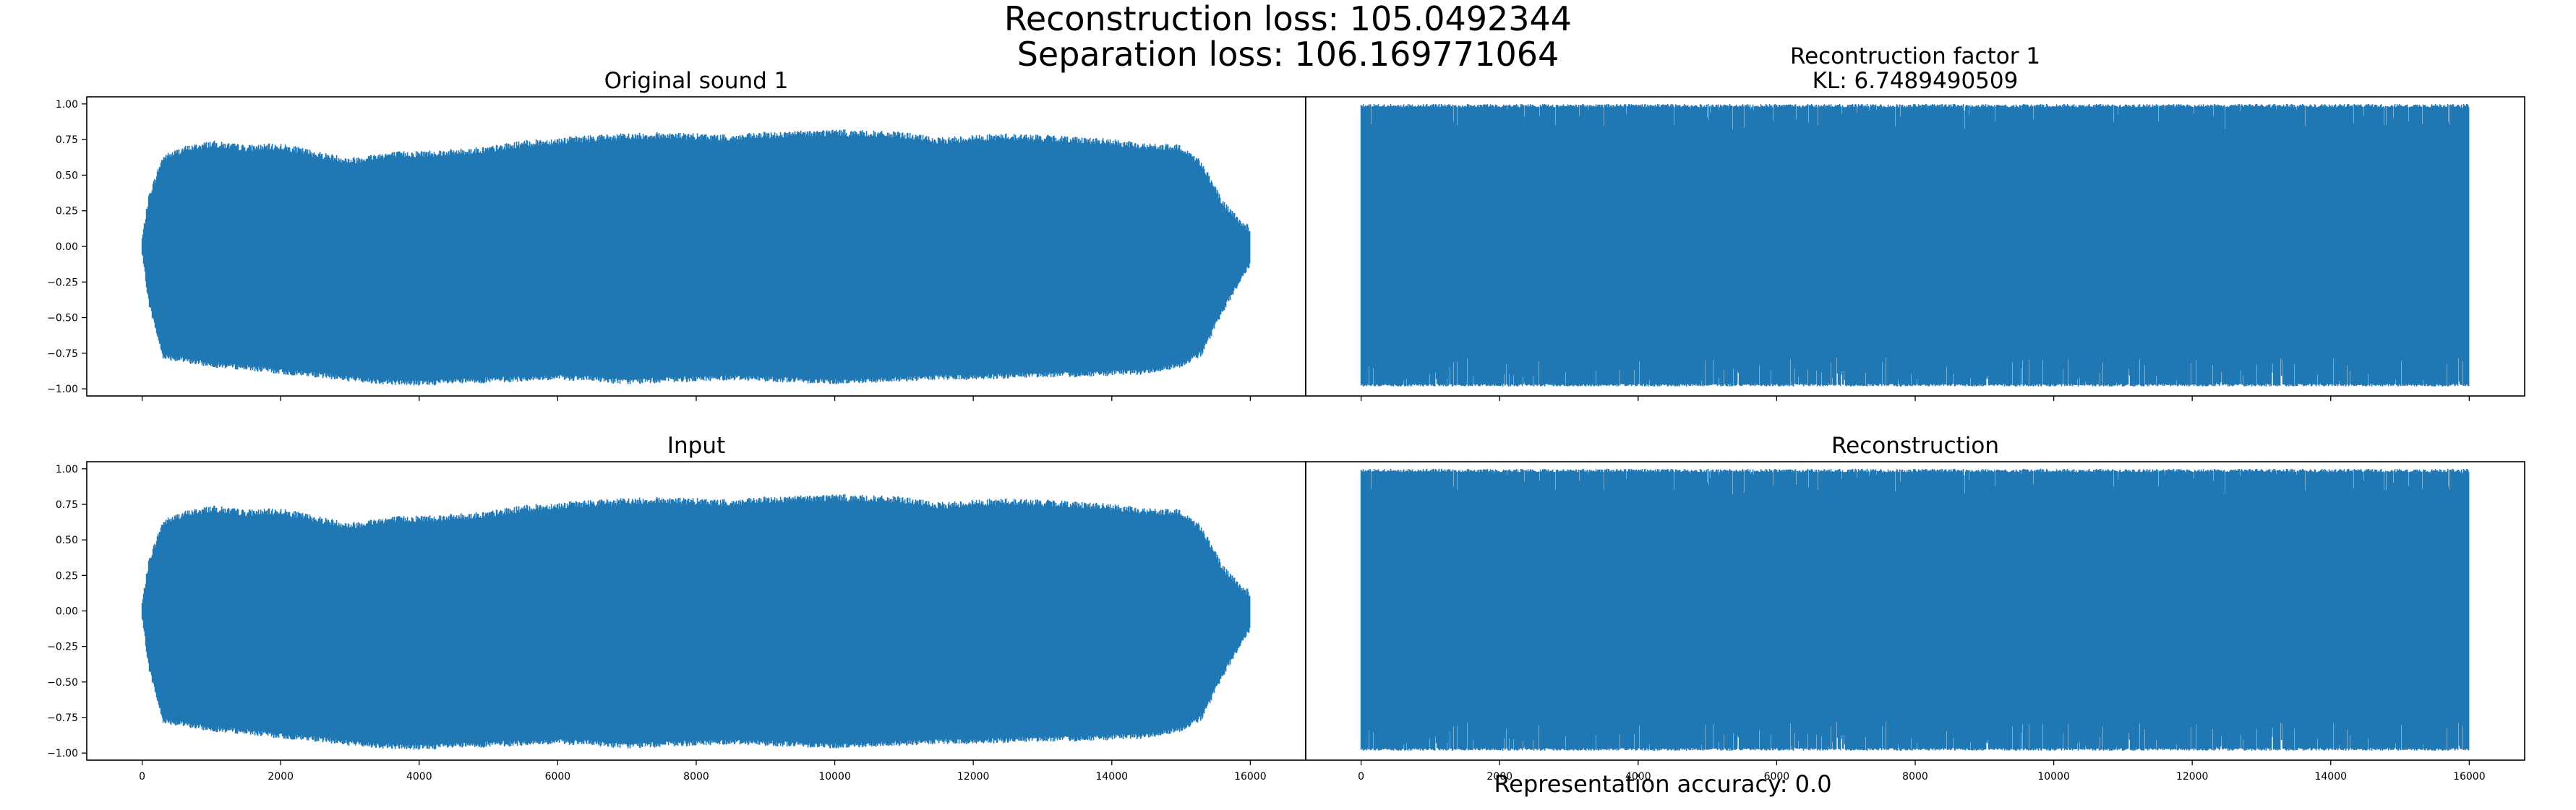 The height and width of the screenshot is (810, 2576). I want to click on ytick-label-original: 0.00, so click(67, 247).